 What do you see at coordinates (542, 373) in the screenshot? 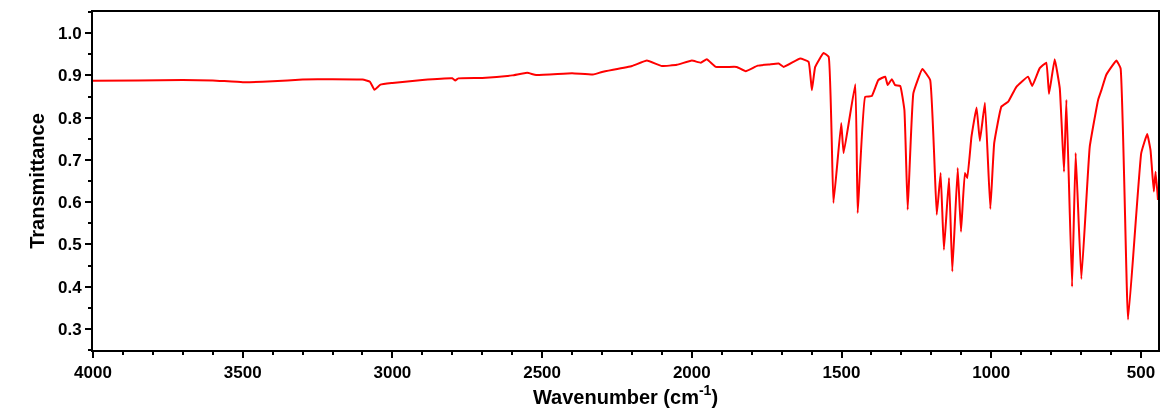
I see `x-tick-label: 2500` at bounding box center [542, 373].